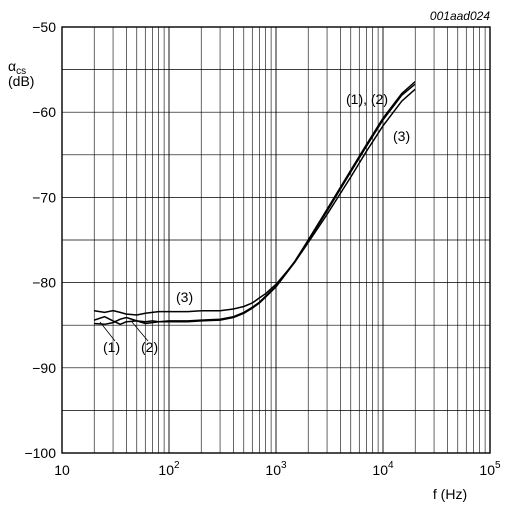 The image size is (512, 510). Describe the element at coordinates (44, 368) in the screenshot. I see `y-tick-label: −90` at that location.